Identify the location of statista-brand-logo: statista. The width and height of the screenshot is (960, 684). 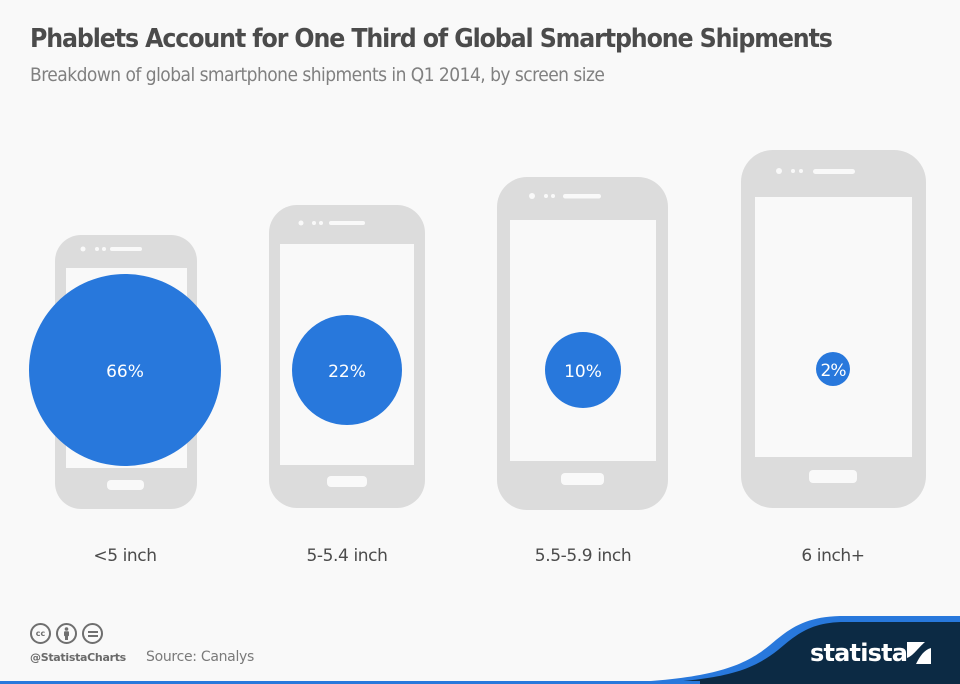
(859, 653).